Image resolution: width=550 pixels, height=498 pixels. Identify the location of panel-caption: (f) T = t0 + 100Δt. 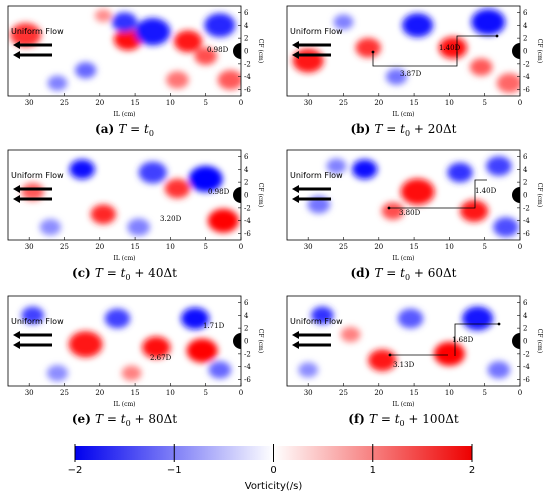
(403, 420).